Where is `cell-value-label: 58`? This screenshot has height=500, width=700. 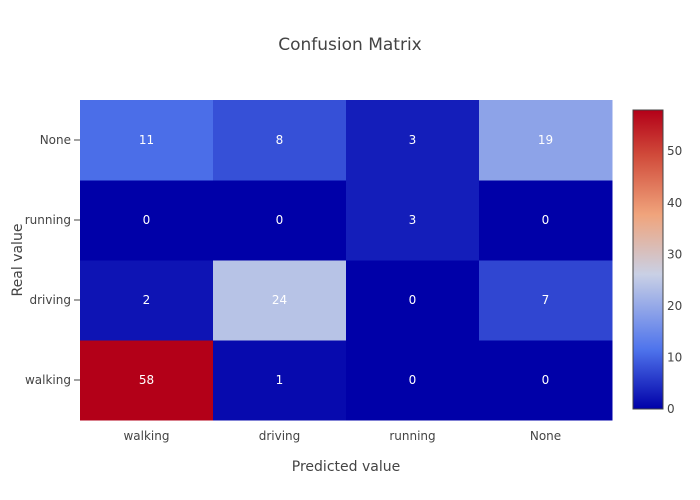 cell-value-label: 58 is located at coordinates (146, 380).